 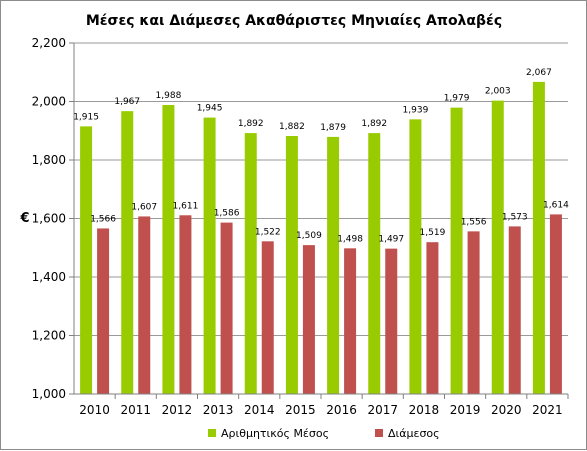 I want to click on data-label: 1,556, so click(x=474, y=222).